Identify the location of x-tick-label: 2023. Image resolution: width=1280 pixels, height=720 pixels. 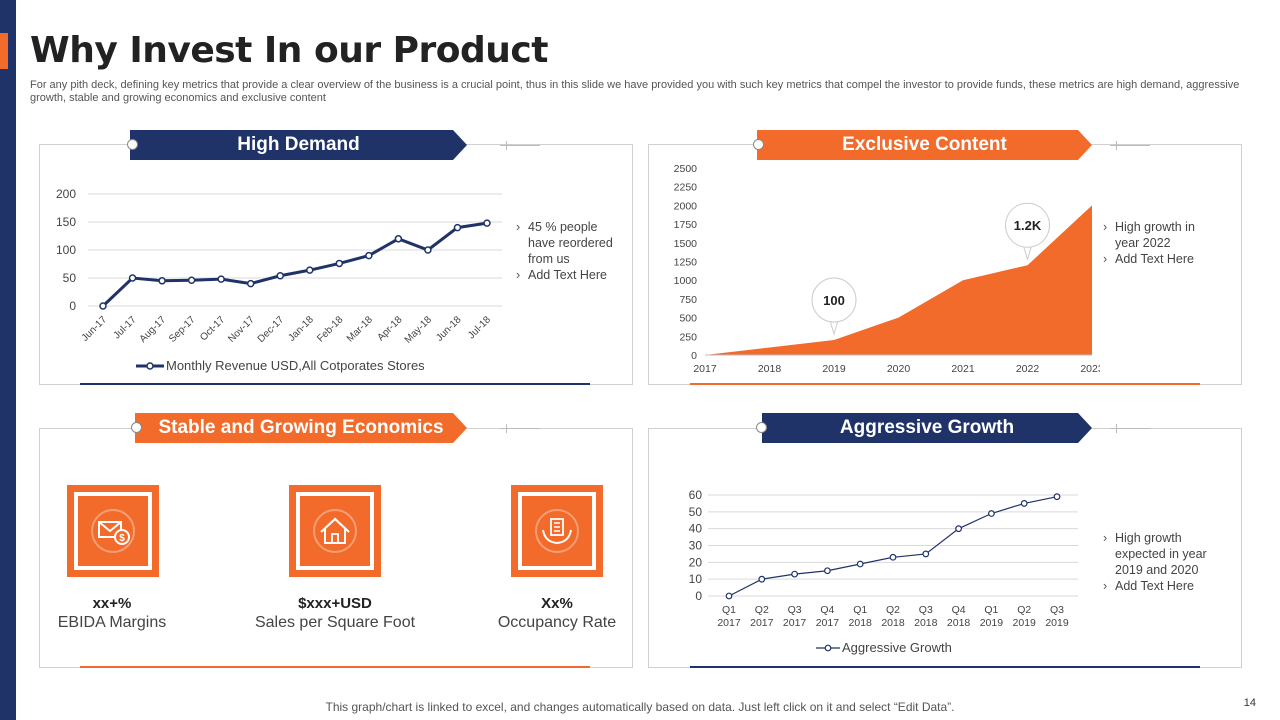
(1090, 369).